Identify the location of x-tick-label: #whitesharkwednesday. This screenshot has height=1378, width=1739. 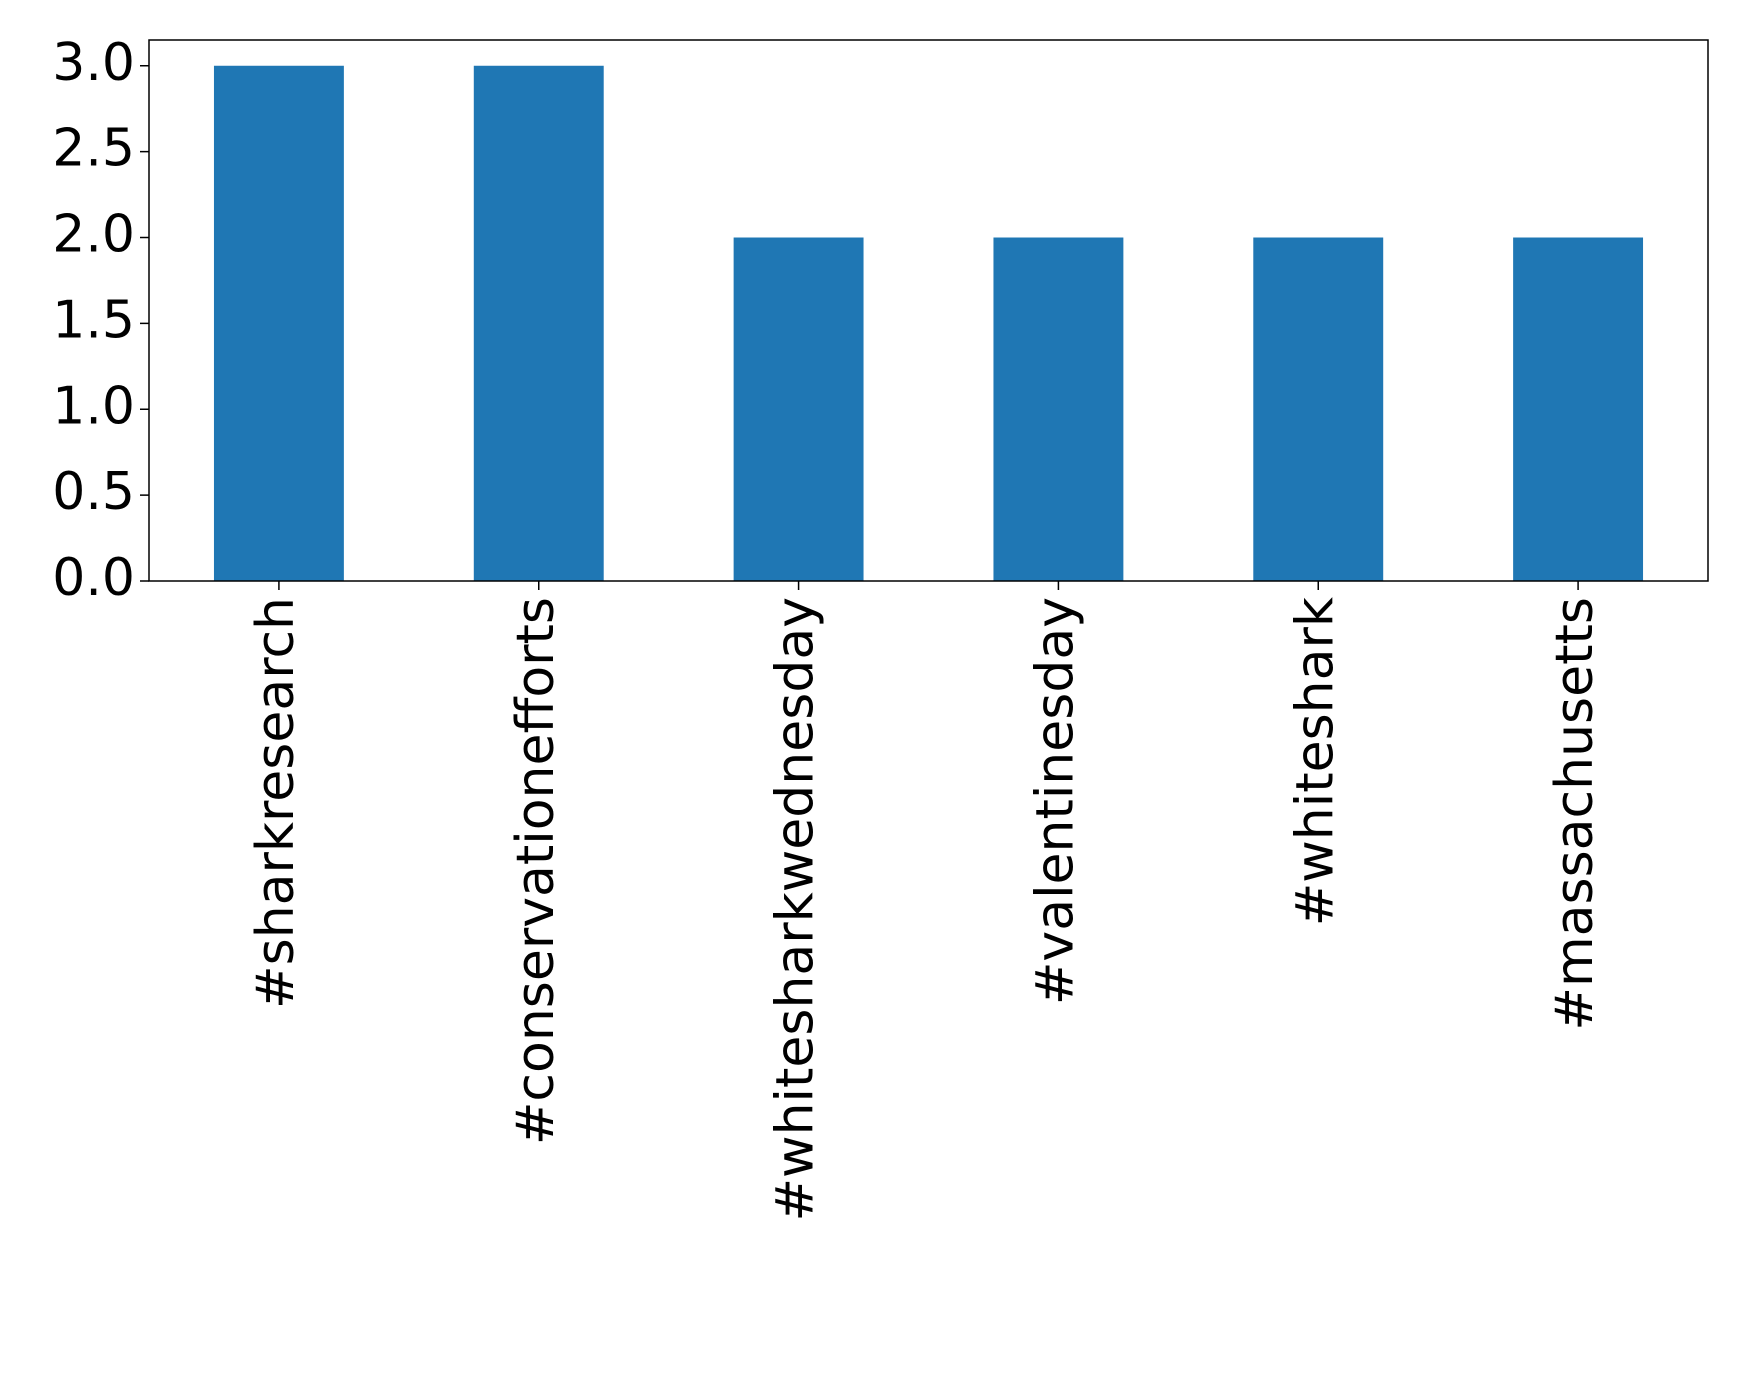
(796, 909).